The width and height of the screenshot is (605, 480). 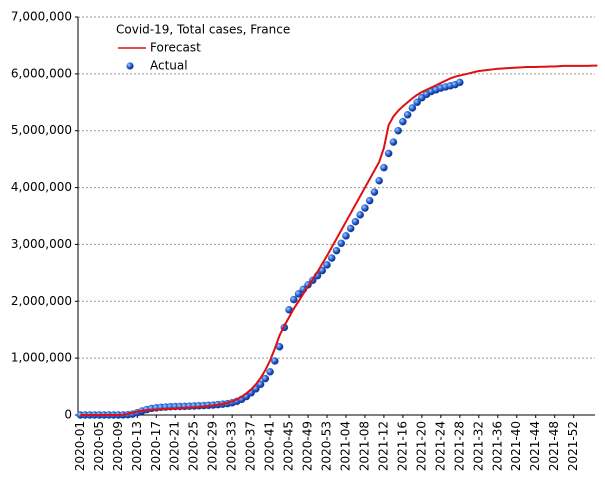 I want to click on x-tick-label: 2020-33, so click(x=232, y=446).